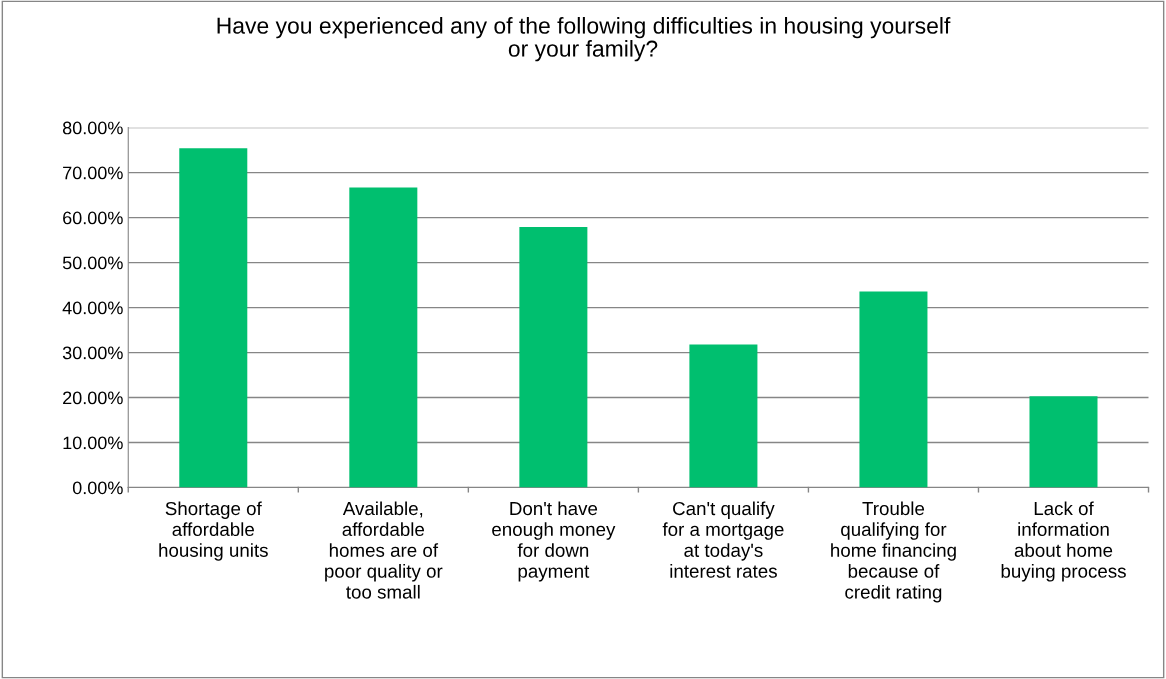 The height and width of the screenshot is (679, 1166). I want to click on y-tick-label: 30.00%, so click(92, 353).